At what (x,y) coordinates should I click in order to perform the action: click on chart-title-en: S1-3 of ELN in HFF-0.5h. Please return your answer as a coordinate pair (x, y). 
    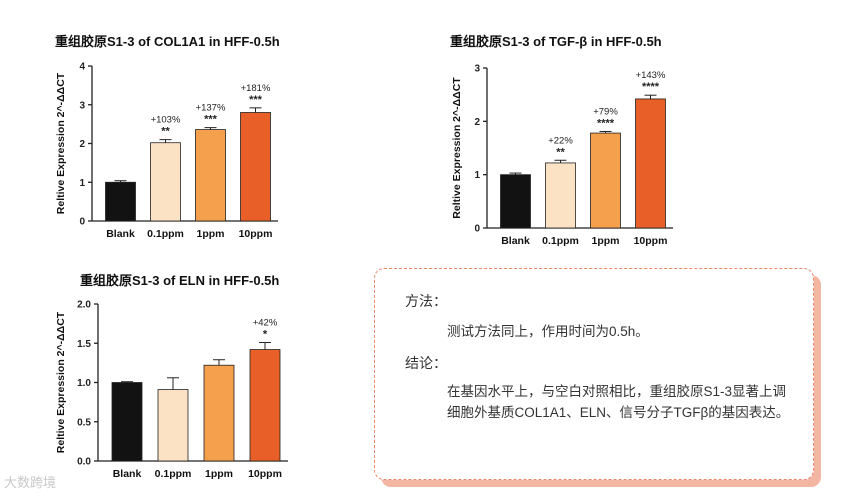
    Looking at the image, I should click on (205, 280).